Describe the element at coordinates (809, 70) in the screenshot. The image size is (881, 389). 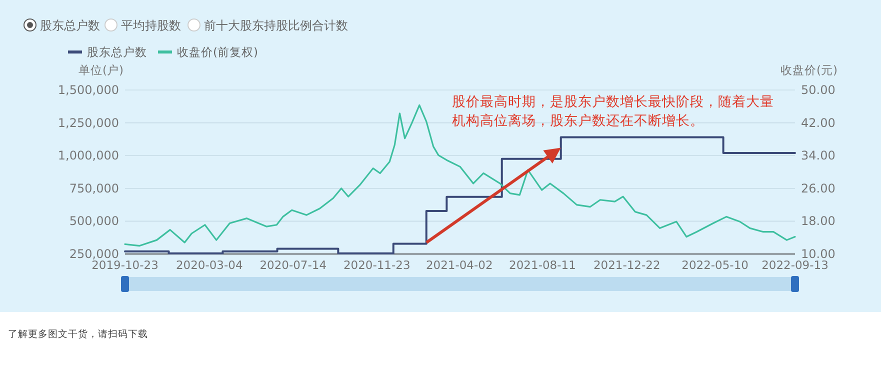
I see `y2-axis-title: 收盘价(元)` at that location.